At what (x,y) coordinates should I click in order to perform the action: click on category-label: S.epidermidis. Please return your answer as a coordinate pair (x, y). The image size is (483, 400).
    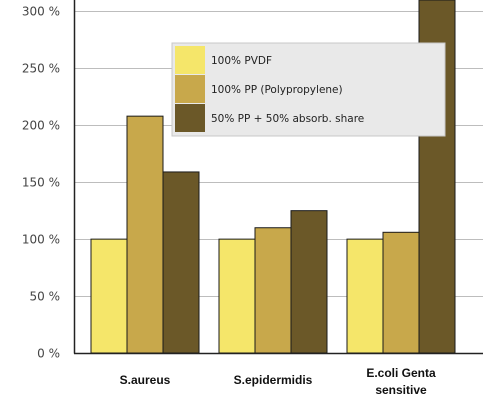
    Looking at the image, I should click on (273, 380).